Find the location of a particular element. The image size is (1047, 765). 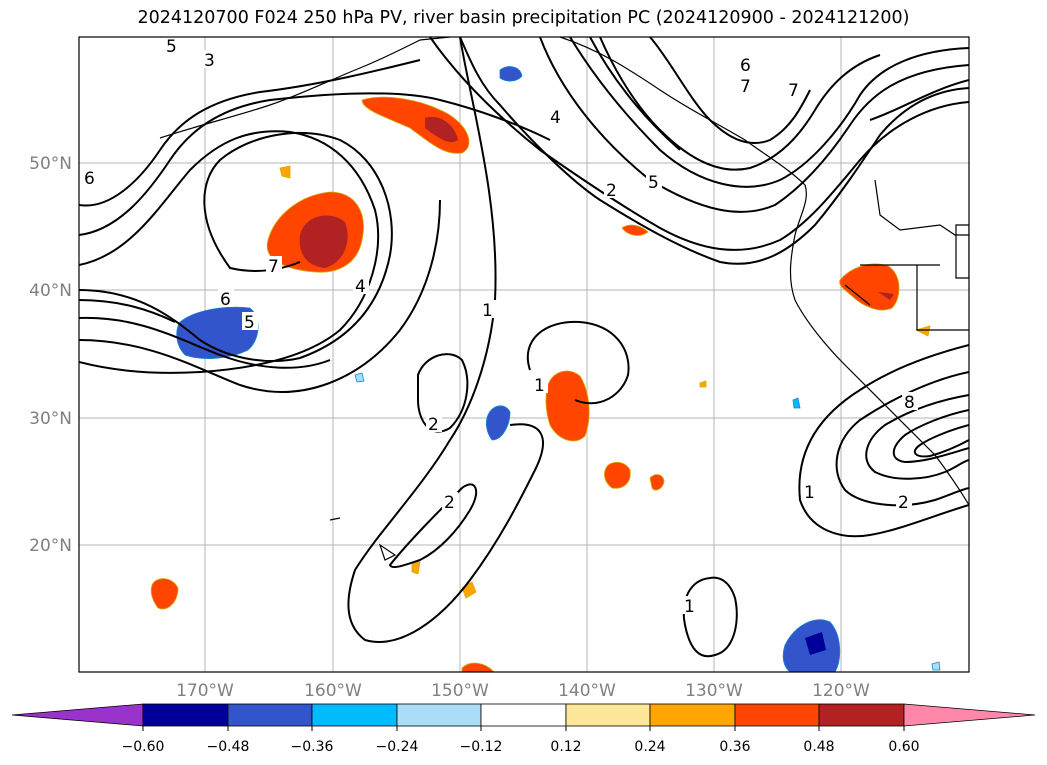

colorbar-label: 0.24 is located at coordinates (649, 747).